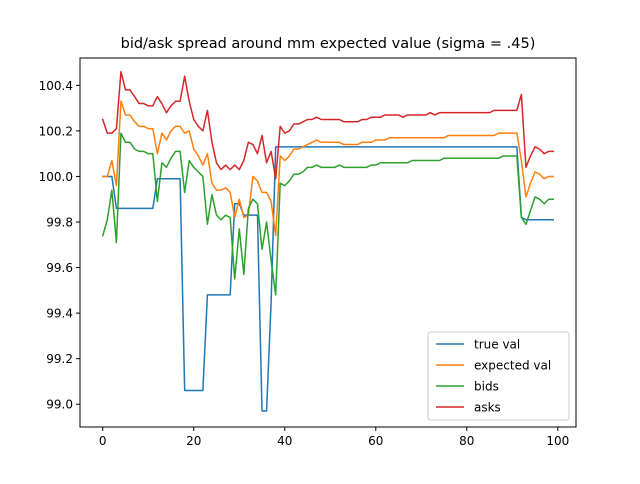  I want to click on legend-label: true val, so click(497, 345).